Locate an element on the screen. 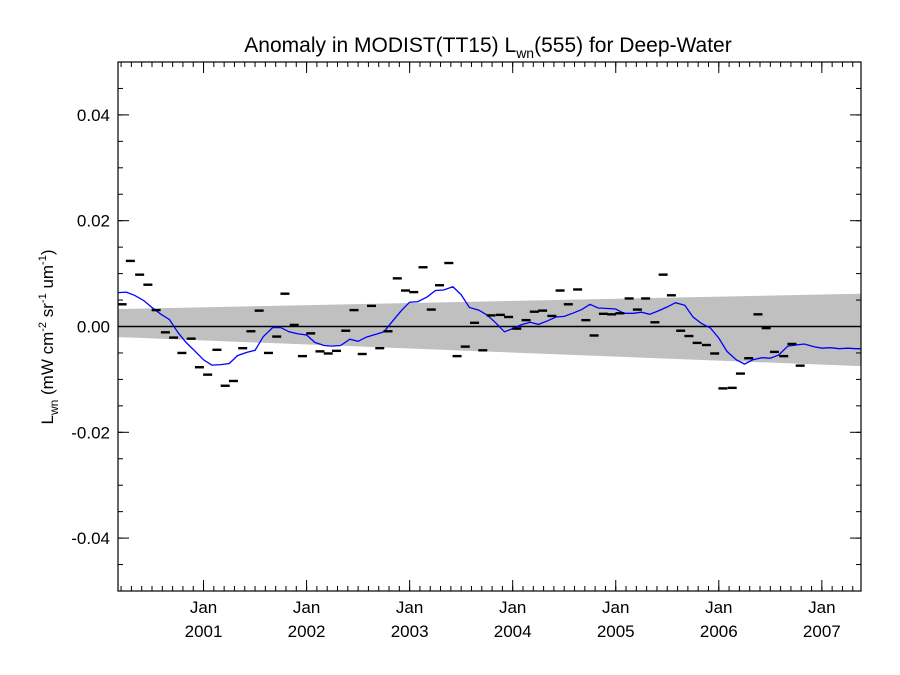 The image size is (900, 675). x-tick-label-year: 2007 is located at coordinates (822, 631).